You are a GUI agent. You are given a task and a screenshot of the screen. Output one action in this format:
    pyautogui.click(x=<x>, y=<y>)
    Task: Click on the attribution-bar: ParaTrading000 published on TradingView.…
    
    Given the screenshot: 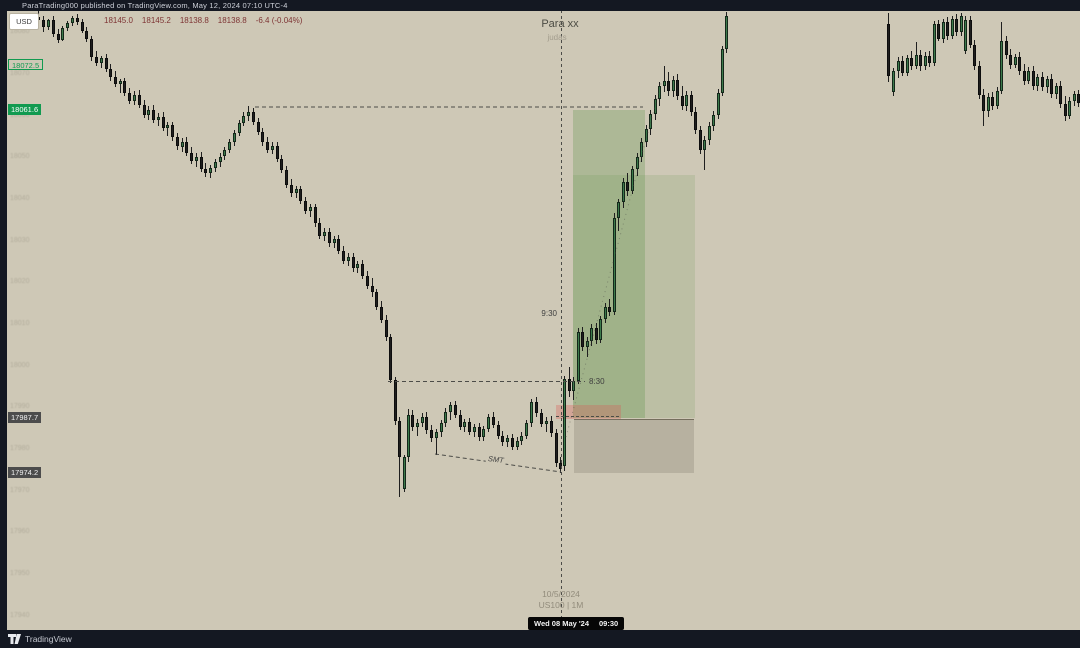 What is the action you would take?
    pyautogui.click(x=540, y=5)
    